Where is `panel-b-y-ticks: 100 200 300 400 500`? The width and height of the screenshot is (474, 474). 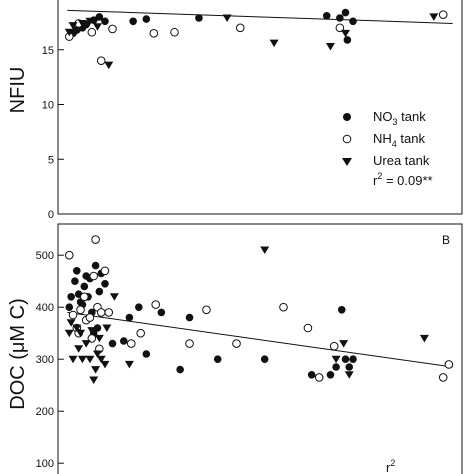
panel-b-y-ticks: 100 200 300 400 500 is located at coordinates (50, 360).